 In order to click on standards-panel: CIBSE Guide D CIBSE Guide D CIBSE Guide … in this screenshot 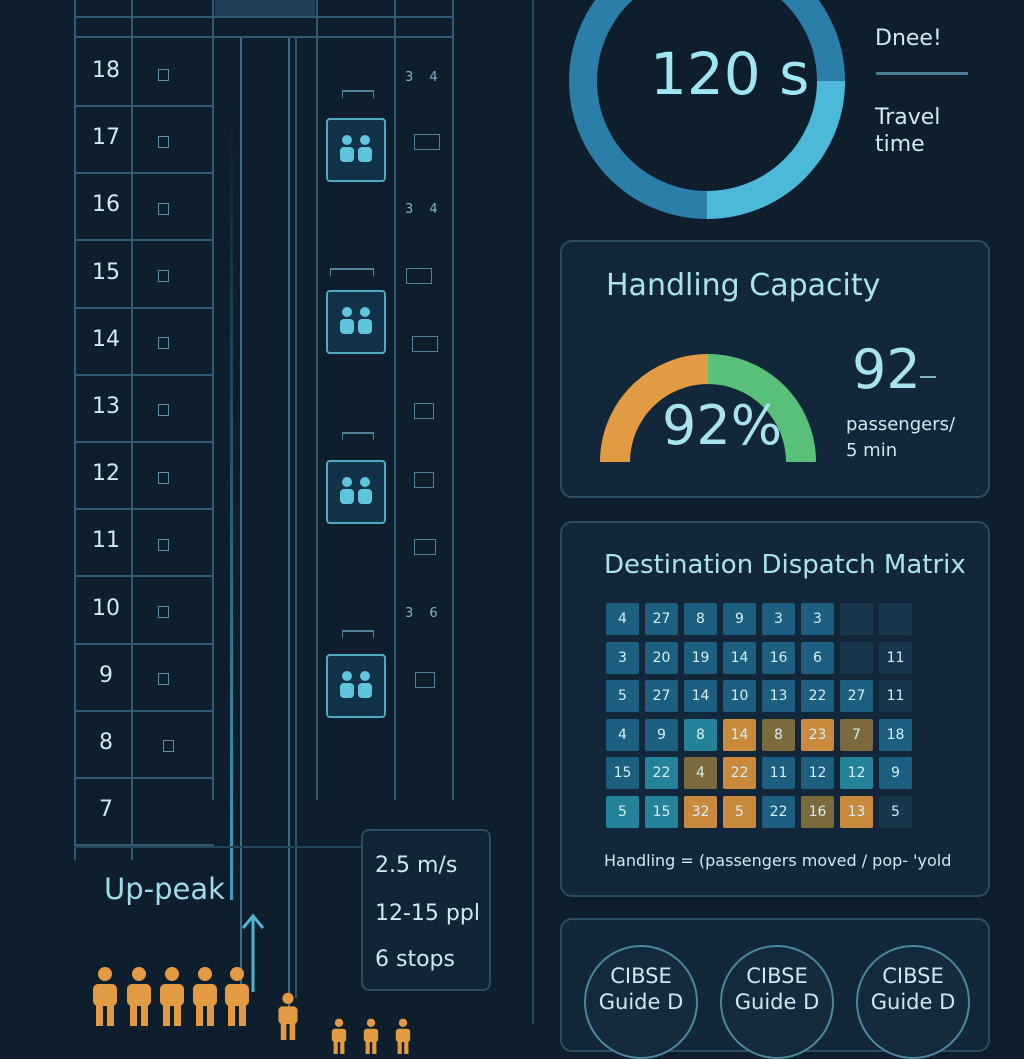, I will do `click(775, 988)`.